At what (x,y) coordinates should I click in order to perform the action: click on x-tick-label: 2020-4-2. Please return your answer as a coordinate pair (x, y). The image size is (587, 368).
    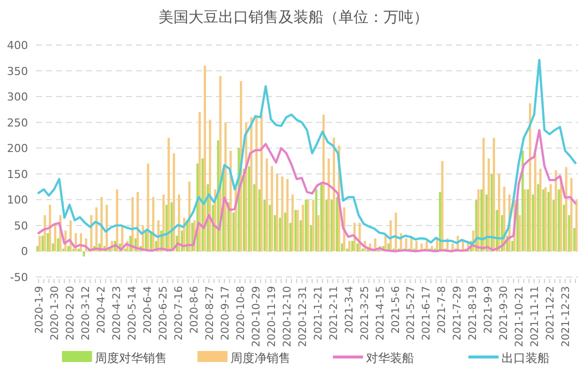
    Looking at the image, I should click on (102, 310).